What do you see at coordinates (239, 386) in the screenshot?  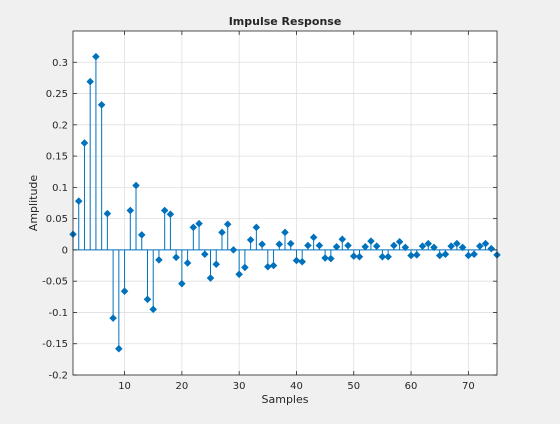 I see `x-tick-label: 30` at bounding box center [239, 386].